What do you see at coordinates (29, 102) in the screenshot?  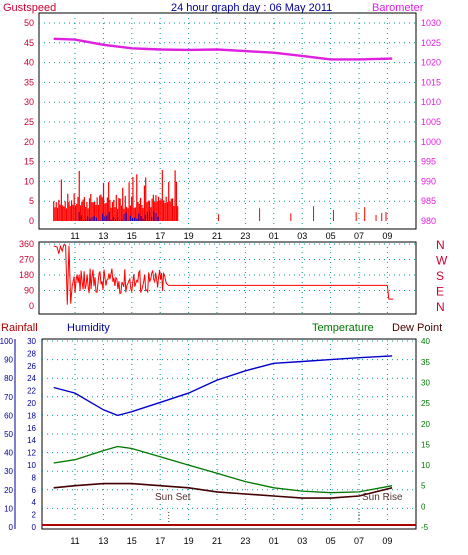 I see `gustspeed-tick-label: 30` at bounding box center [29, 102].